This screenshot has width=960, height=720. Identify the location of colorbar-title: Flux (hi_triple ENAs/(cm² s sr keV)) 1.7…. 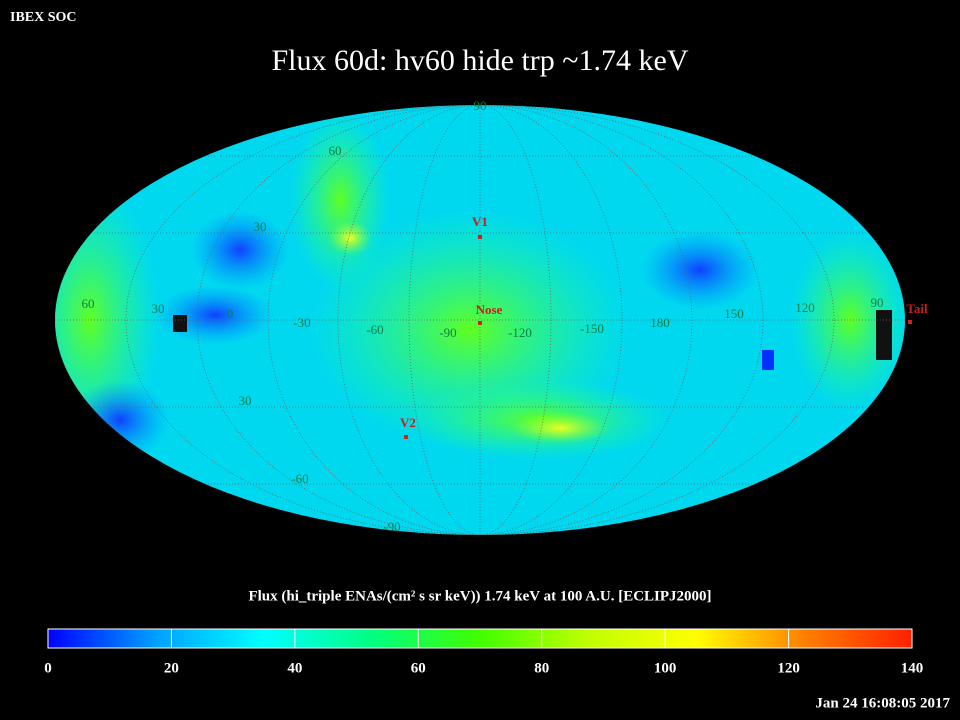
(479, 596).